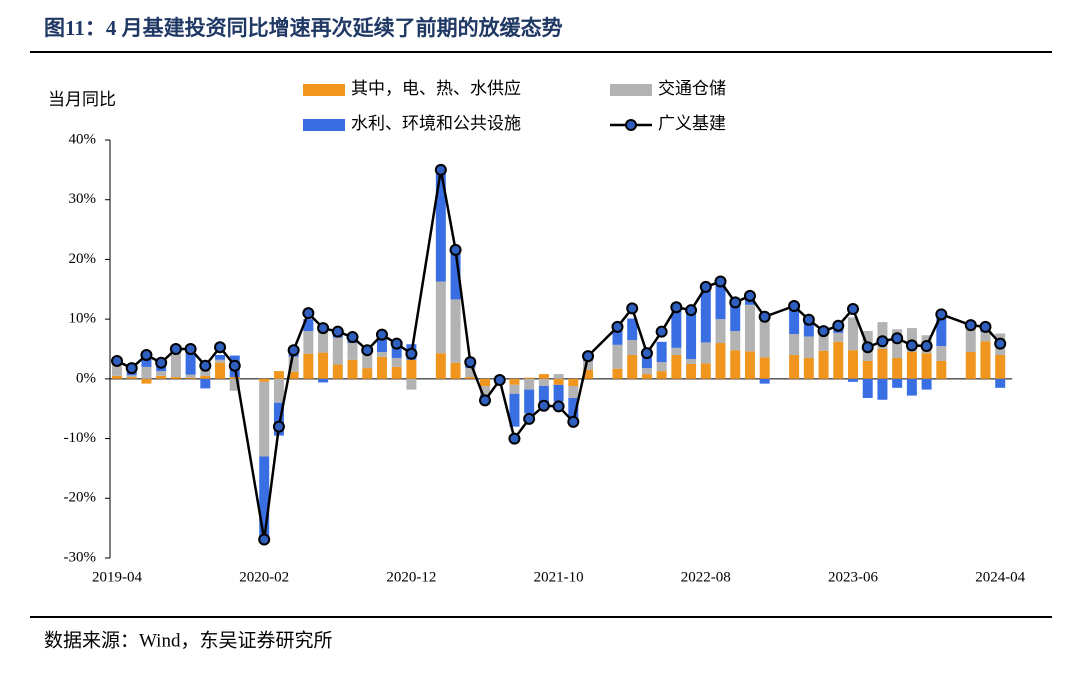 This screenshot has height=675, width=1080. I want to click on legend-marker, so click(631, 125).